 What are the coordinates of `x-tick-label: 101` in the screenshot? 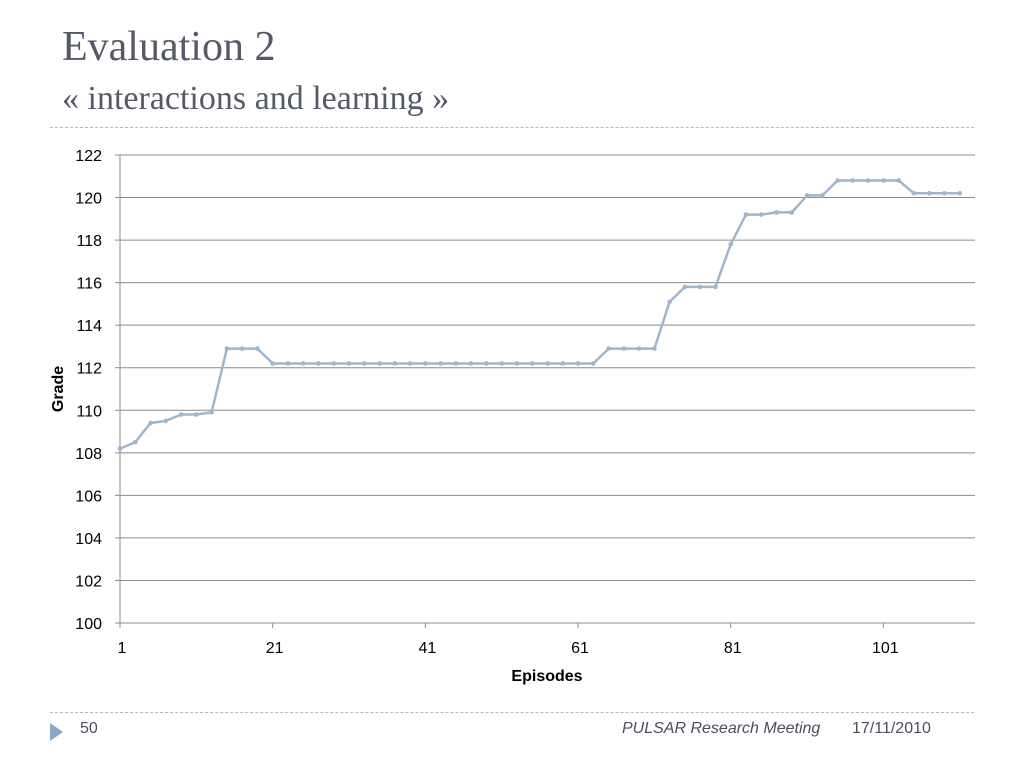 It's located at (885, 648).